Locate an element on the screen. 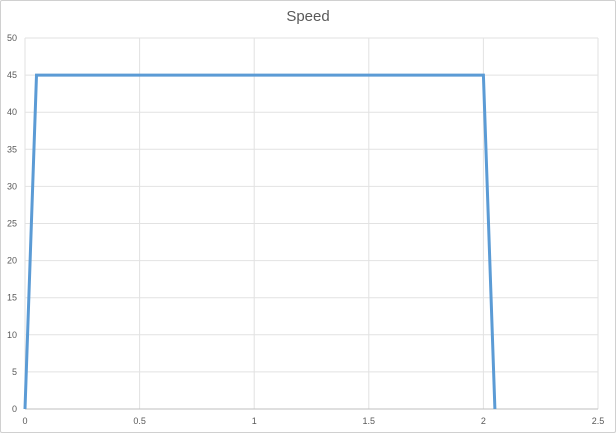 The width and height of the screenshot is (616, 433). x-tick-label: 2 is located at coordinates (483, 421).